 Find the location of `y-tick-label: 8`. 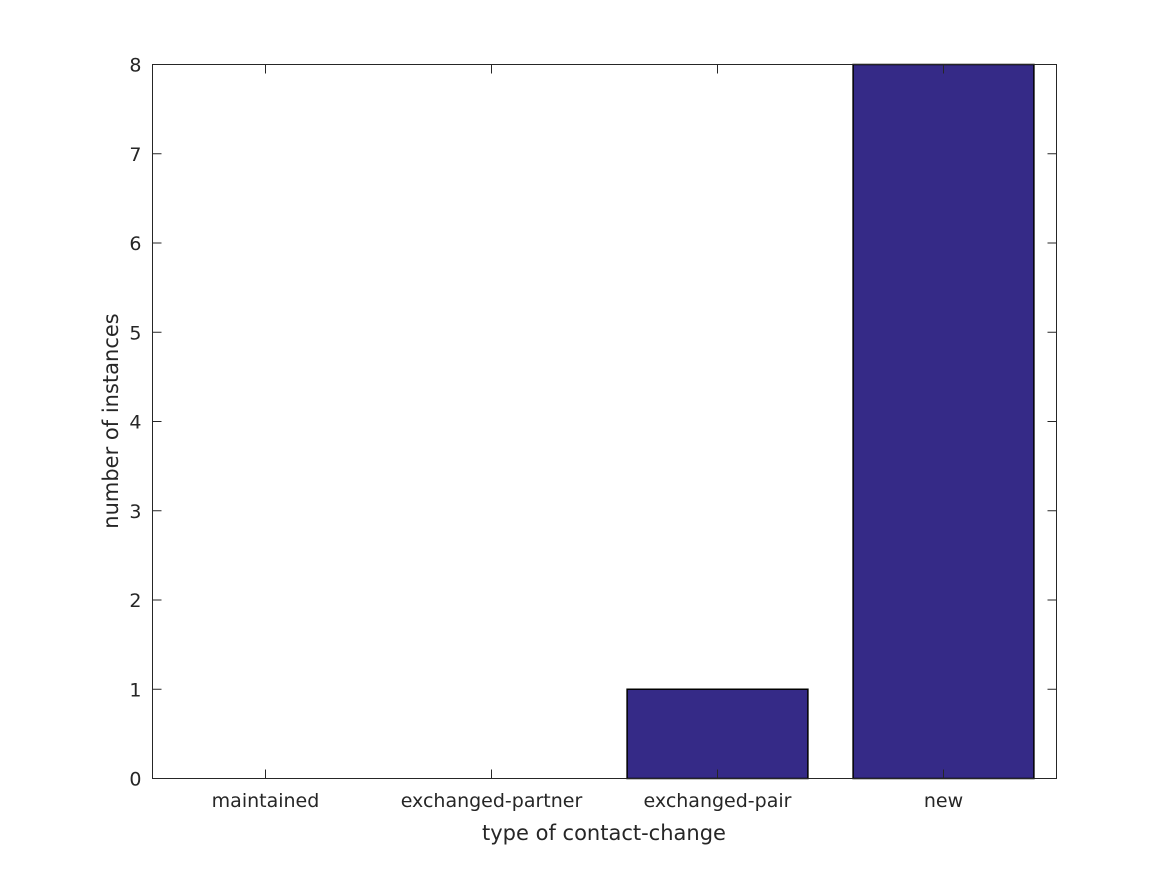

y-tick-label: 8 is located at coordinates (135, 66).